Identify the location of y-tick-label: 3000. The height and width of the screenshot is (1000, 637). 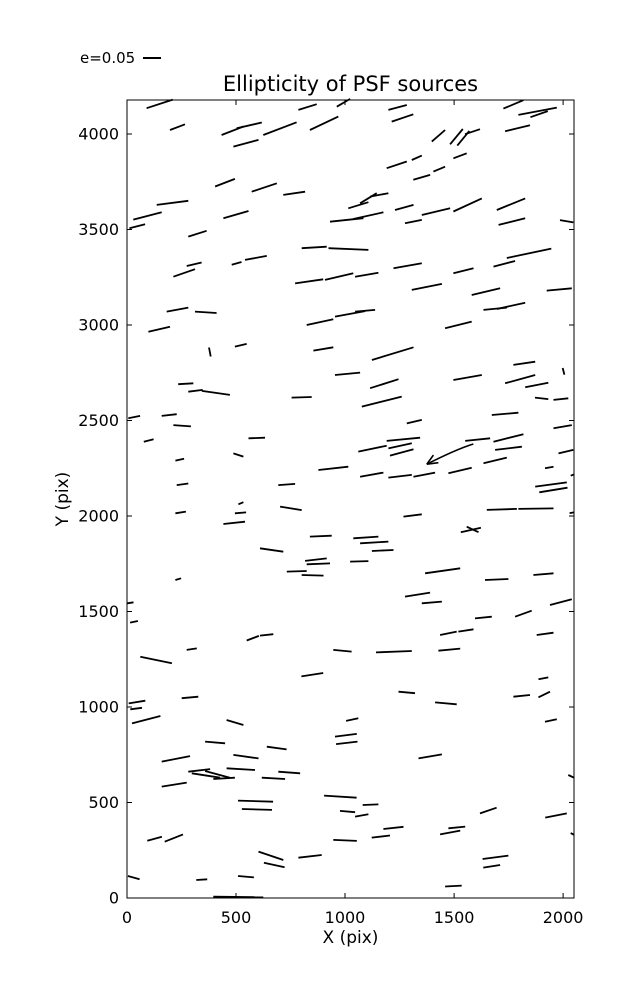
(98, 325).